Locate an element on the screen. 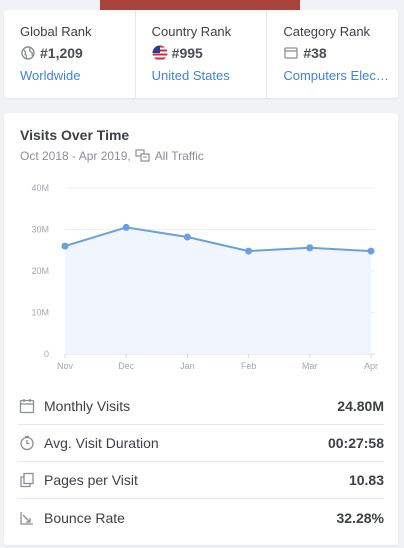 The height and width of the screenshot is (548, 404). metric-bounce-rate: Bounce Rate 32.28% is located at coordinates (201, 517).